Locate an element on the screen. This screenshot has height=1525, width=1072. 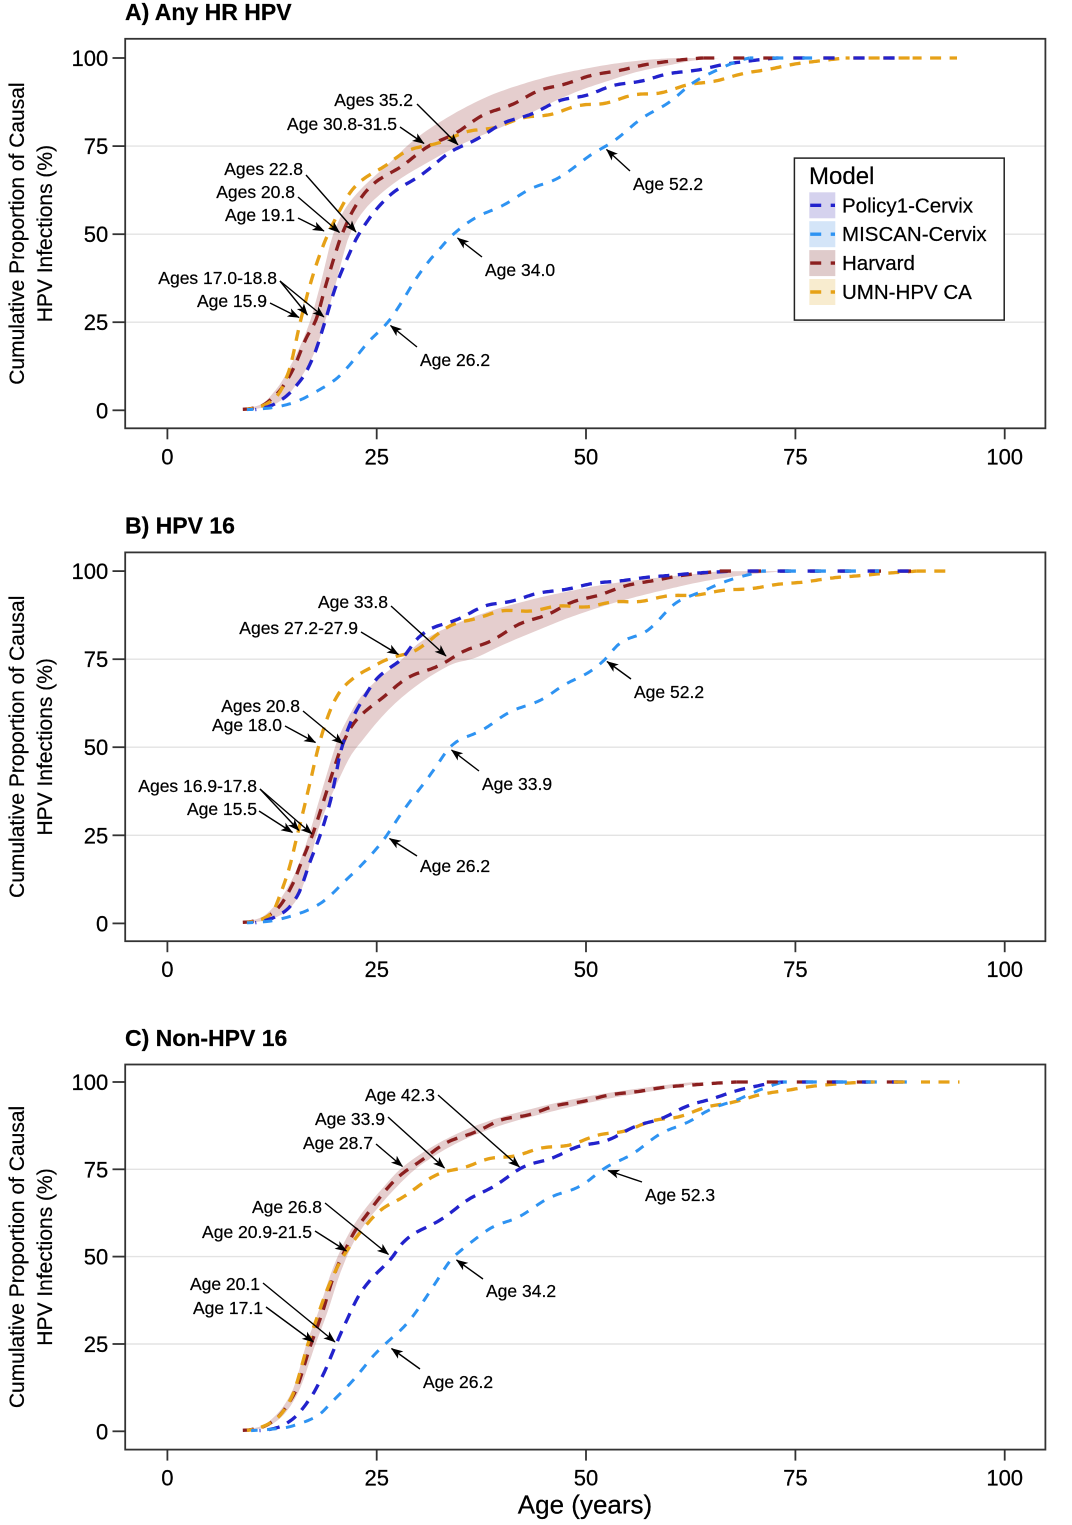
svg-text: Age 34.2 is located at coordinates (521, 1291).